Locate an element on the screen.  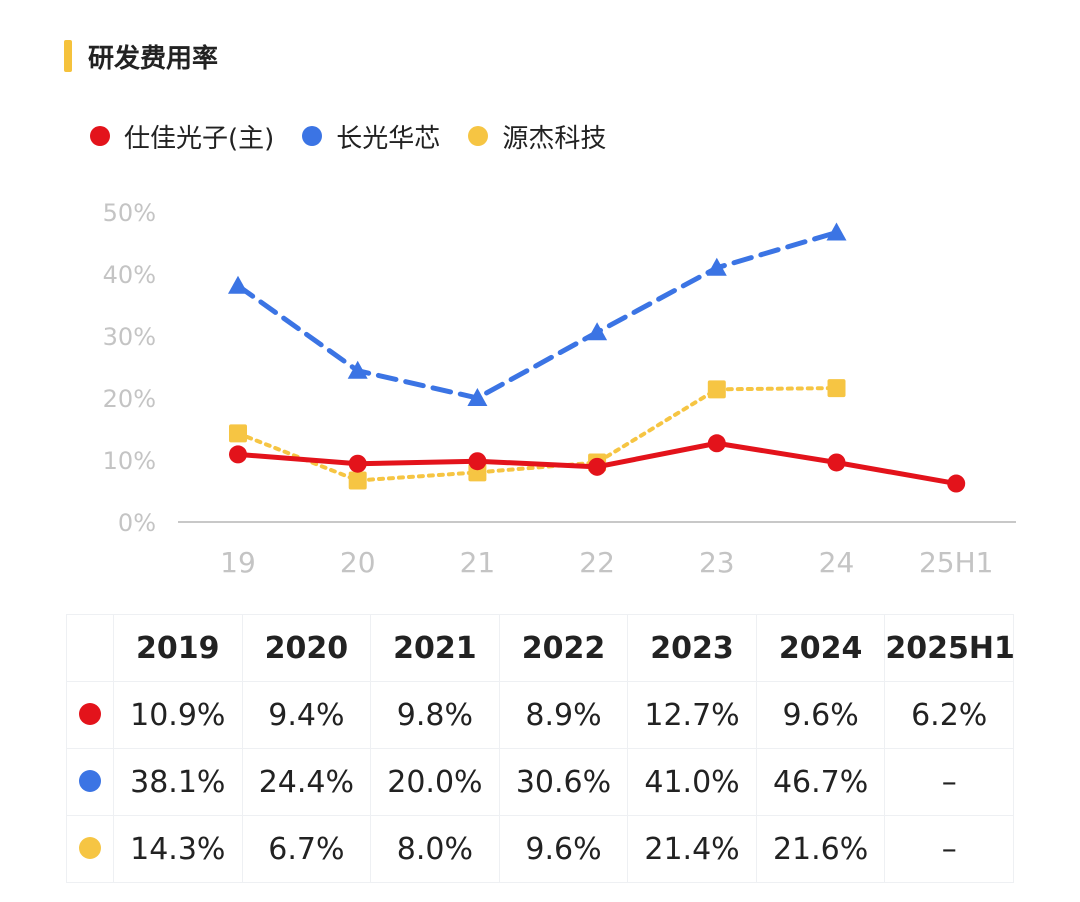
legend-item-shijia: 仕佳光子(主) is located at coordinates (182, 136).